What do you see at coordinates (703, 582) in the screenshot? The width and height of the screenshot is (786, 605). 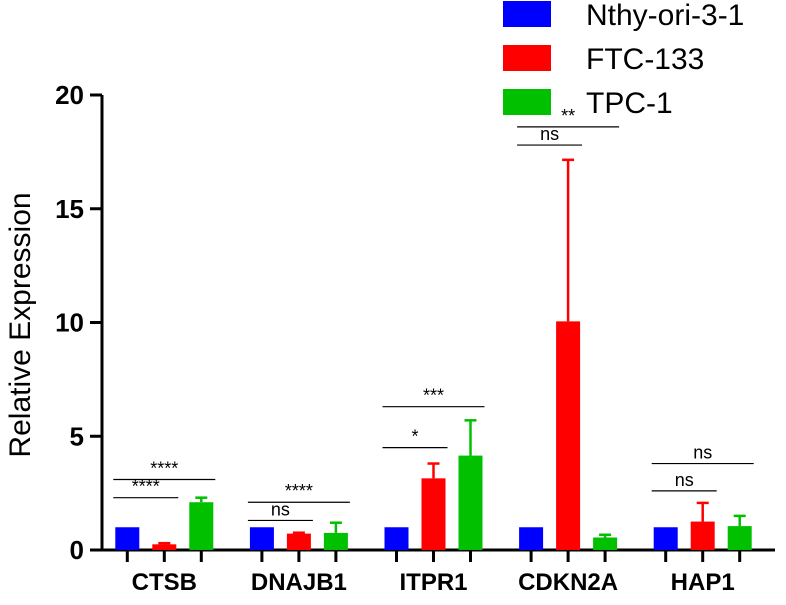 I see `x-tick-label-4: HAP1` at bounding box center [703, 582].